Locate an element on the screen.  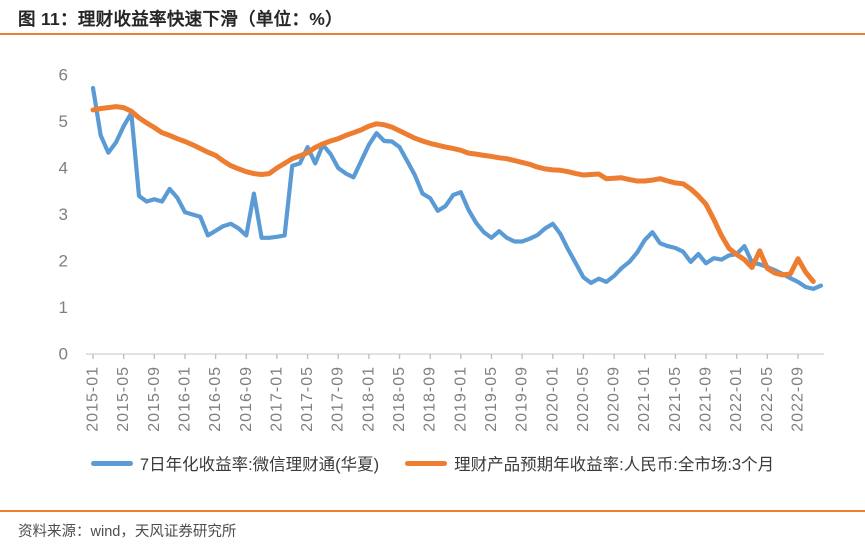
y-tick-label: 3 is located at coordinates (63, 214).